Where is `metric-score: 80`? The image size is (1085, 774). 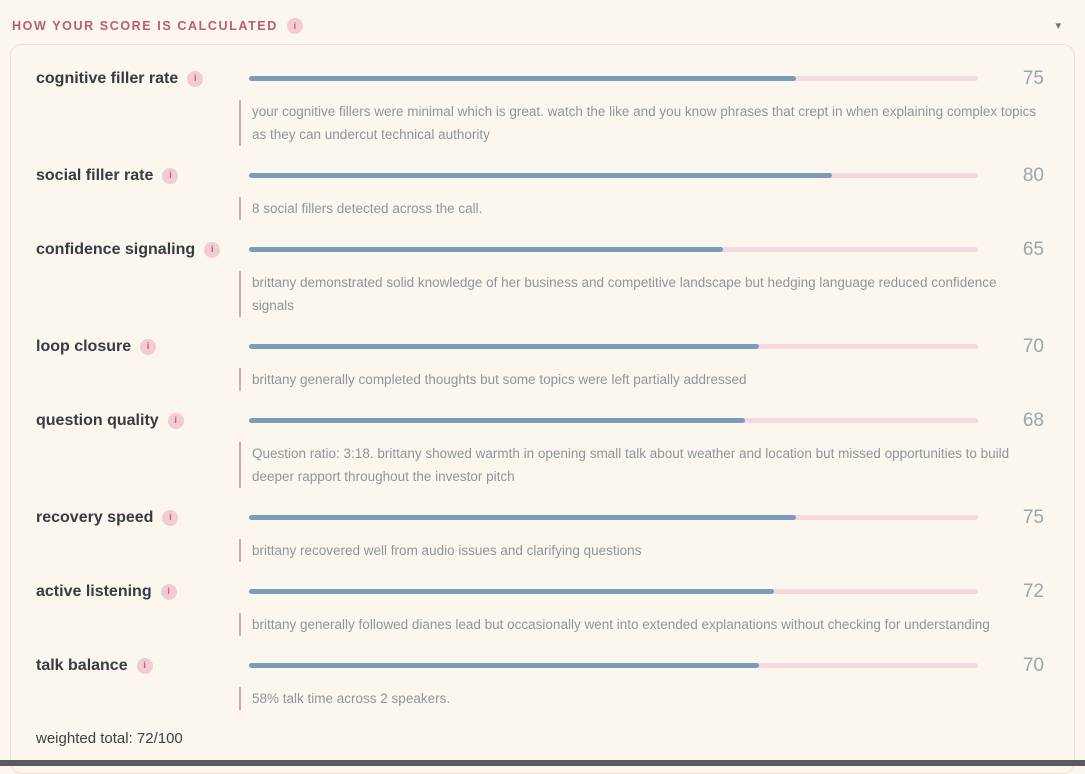
metric-score: 80 is located at coordinates (1033, 175).